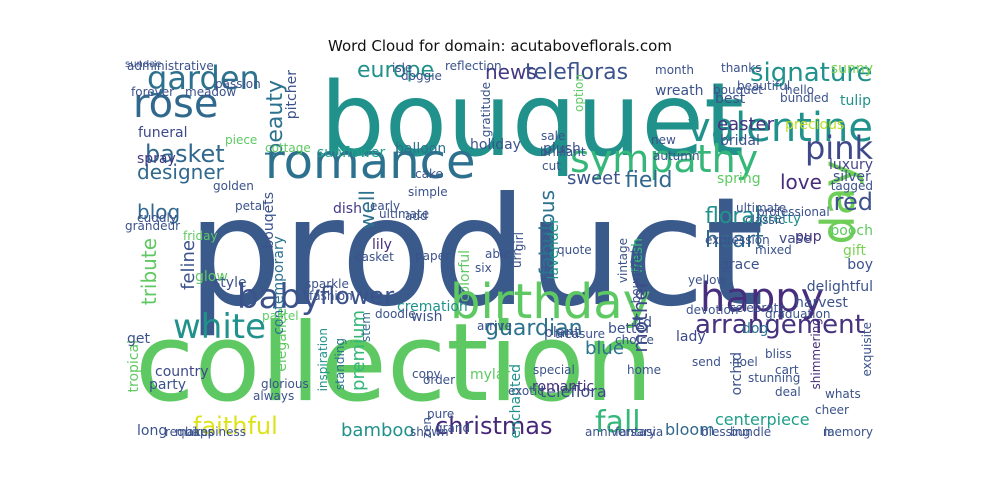  Describe the element at coordinates (740, 265) in the screenshot. I see `word-grace: grace` at that location.